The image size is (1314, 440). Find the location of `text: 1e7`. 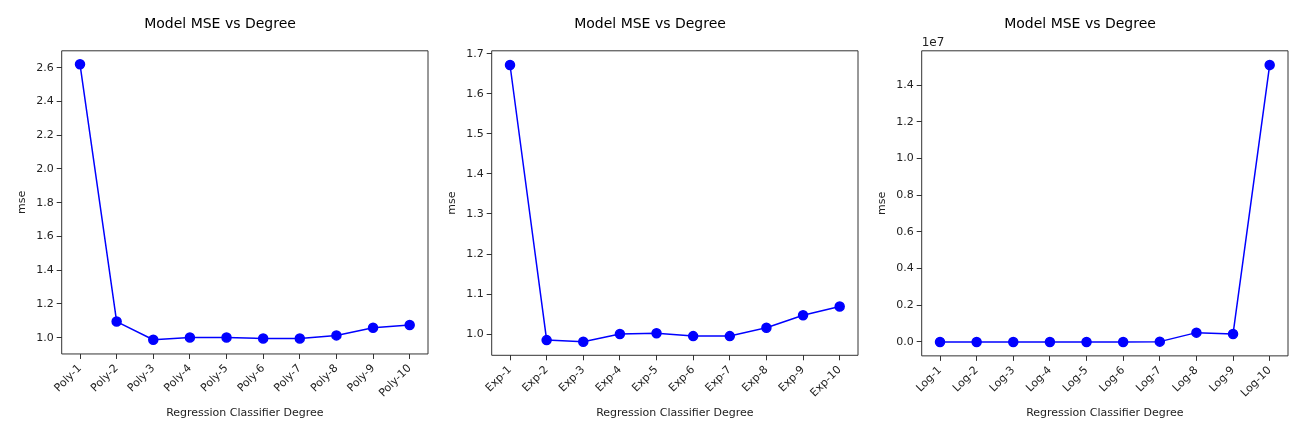

text: 1e7 is located at coordinates (933, 41).